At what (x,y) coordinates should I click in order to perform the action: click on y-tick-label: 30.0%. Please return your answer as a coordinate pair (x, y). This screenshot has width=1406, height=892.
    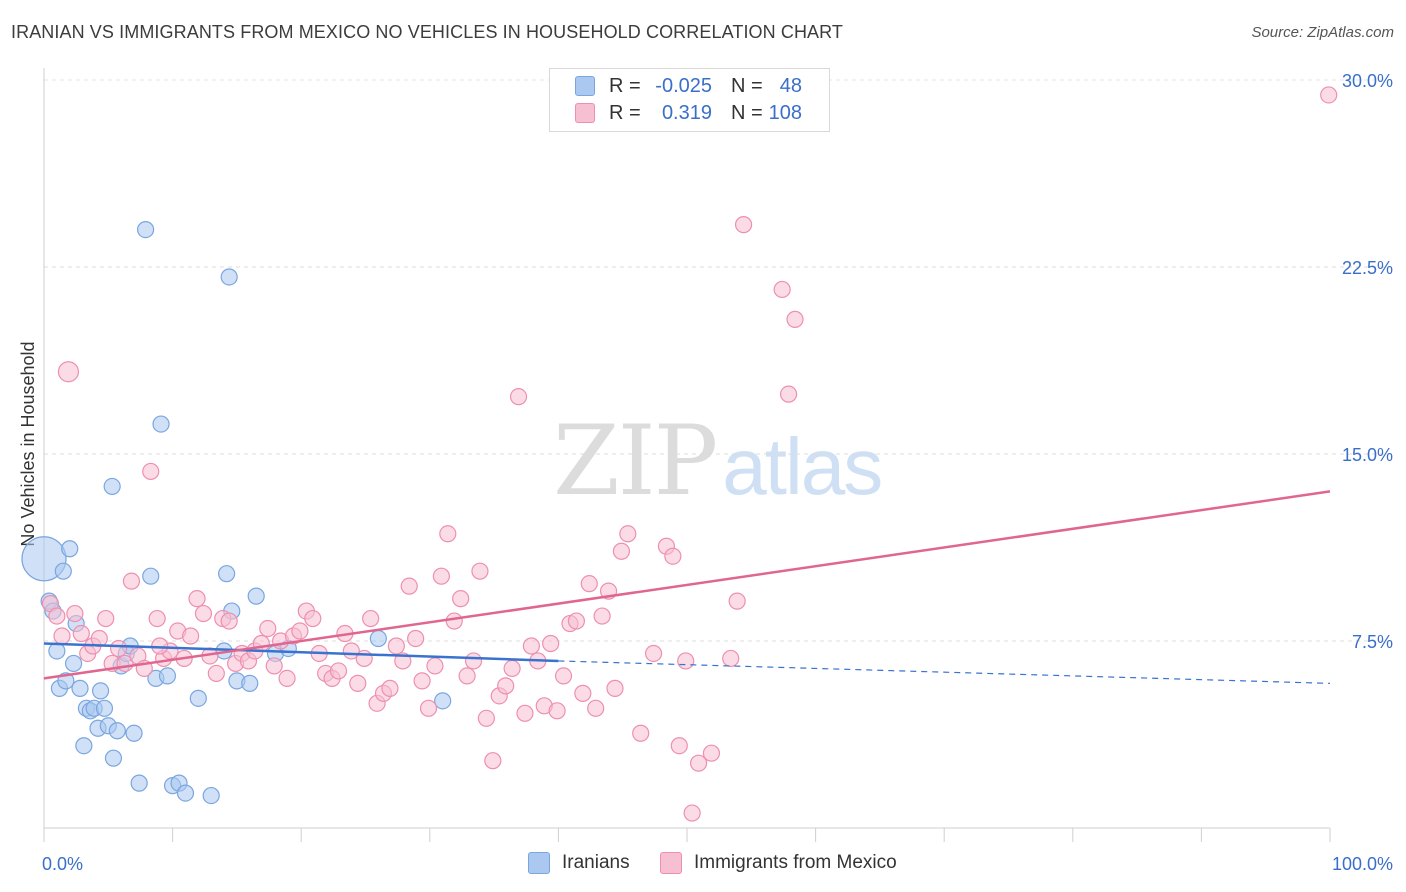
    Looking at the image, I should click on (1367, 81).